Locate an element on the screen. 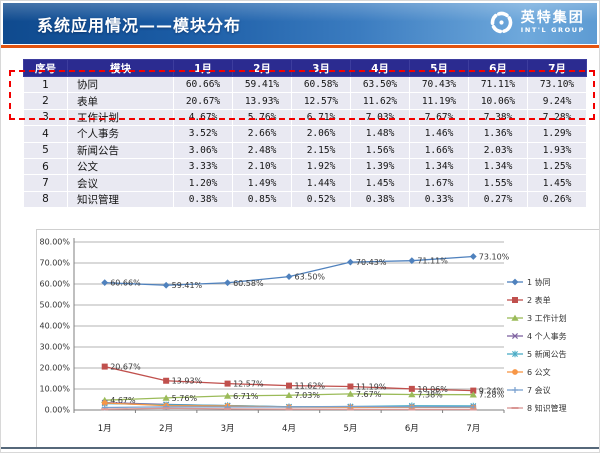 This screenshot has width=600, height=453. logo: 英特集团 INT'L GROUP is located at coordinates (536, 22).